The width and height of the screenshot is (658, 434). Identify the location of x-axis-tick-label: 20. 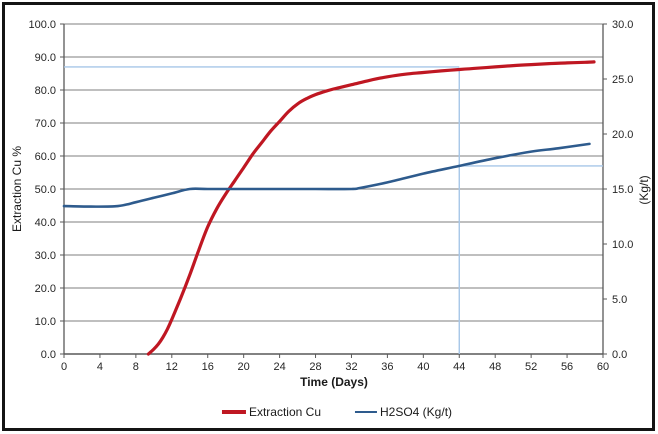
(244, 367).